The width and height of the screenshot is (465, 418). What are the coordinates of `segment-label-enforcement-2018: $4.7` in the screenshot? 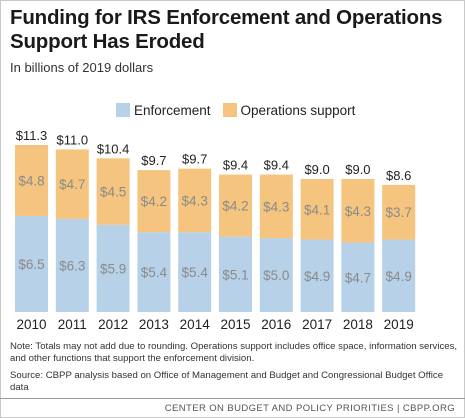 It's located at (358, 277).